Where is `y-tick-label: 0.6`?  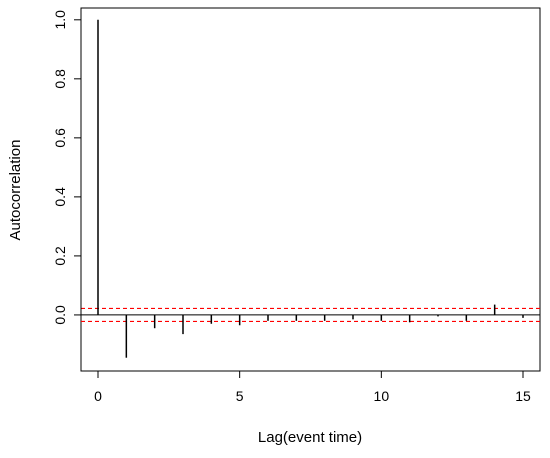 y-tick-label: 0.6 is located at coordinates (60, 138).